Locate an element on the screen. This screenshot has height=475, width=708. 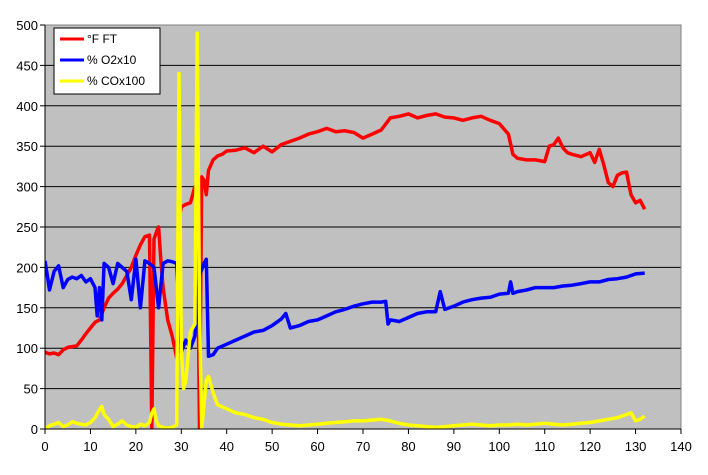
legend-label: % COx100 is located at coordinates (116, 81).